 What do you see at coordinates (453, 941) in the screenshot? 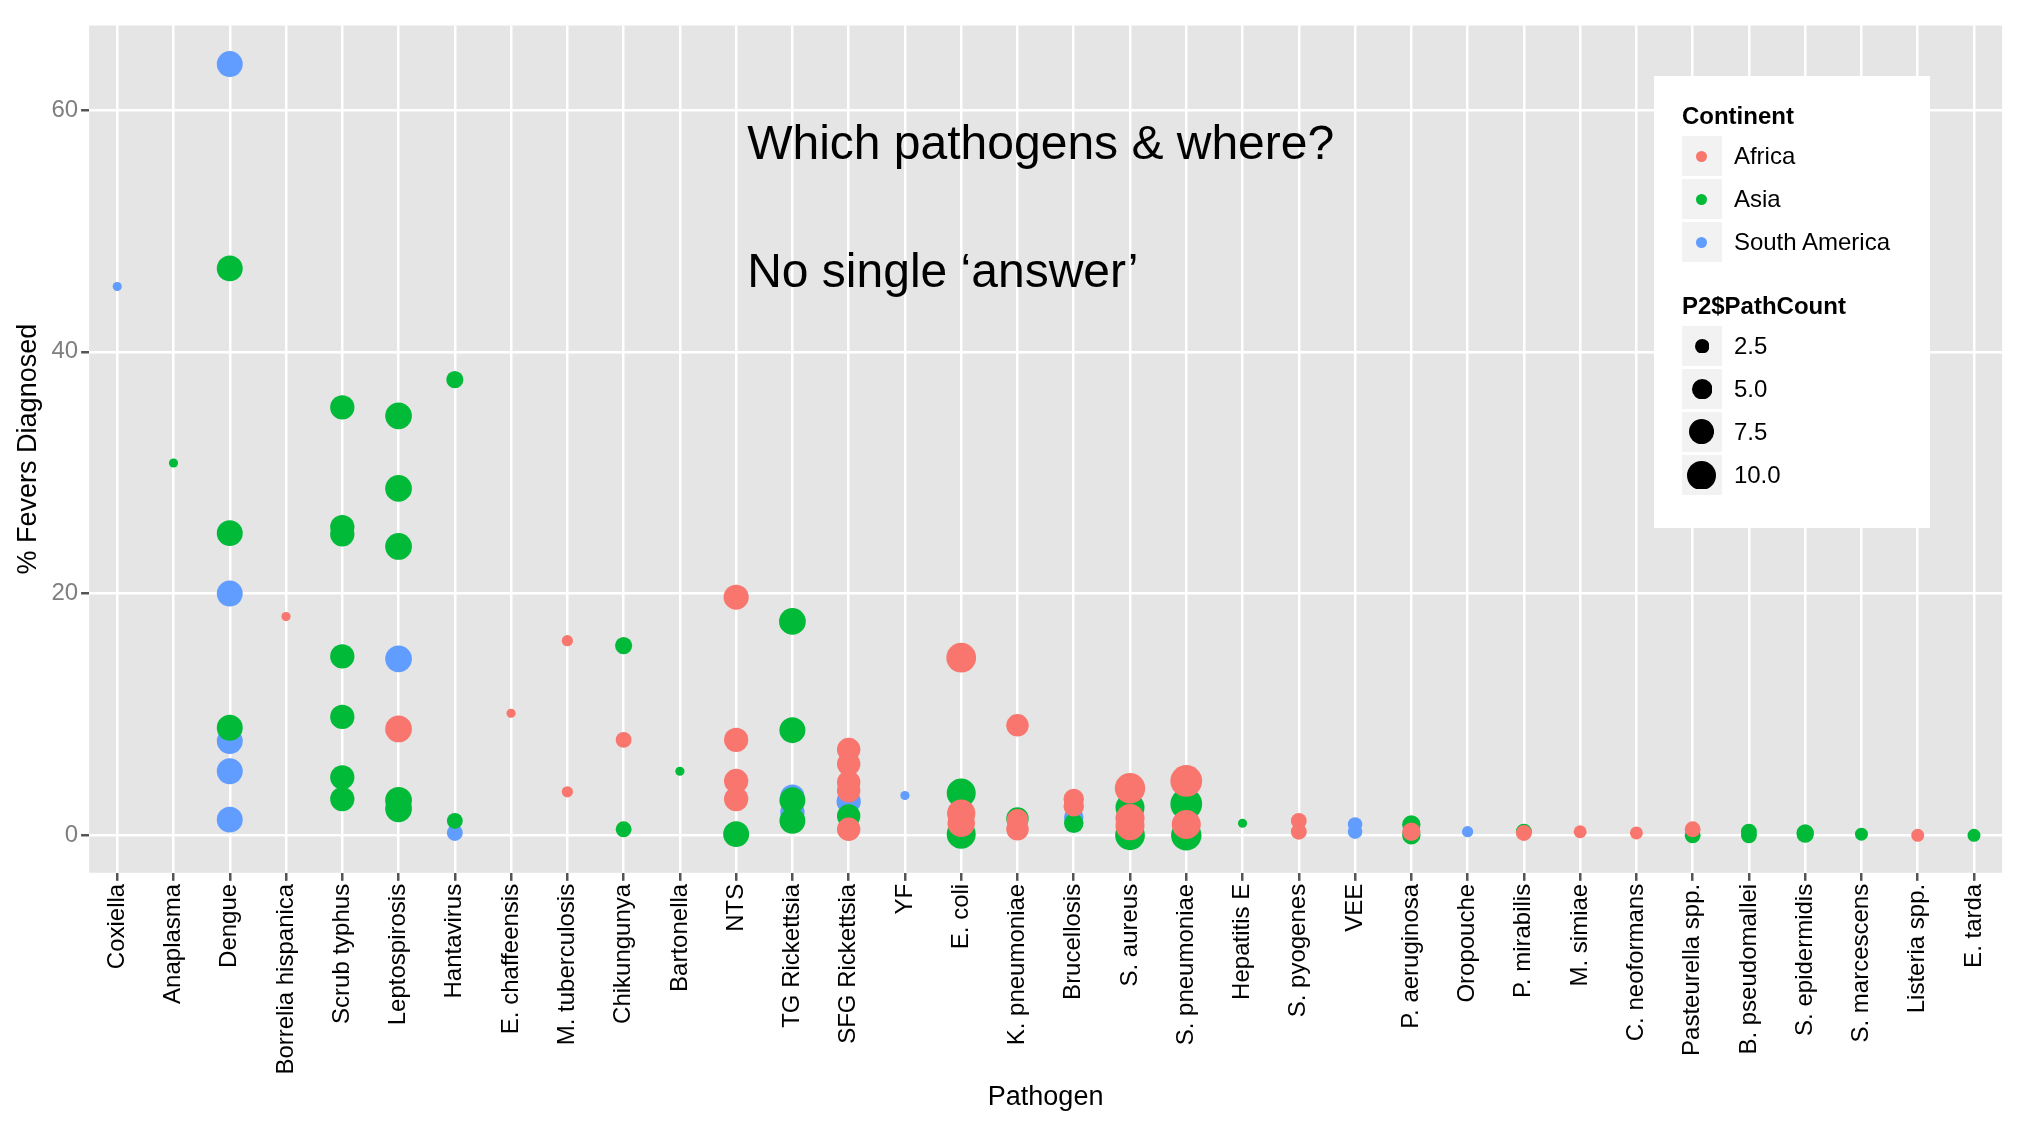
I see `x-tick-label: Hantavirus` at bounding box center [453, 941].